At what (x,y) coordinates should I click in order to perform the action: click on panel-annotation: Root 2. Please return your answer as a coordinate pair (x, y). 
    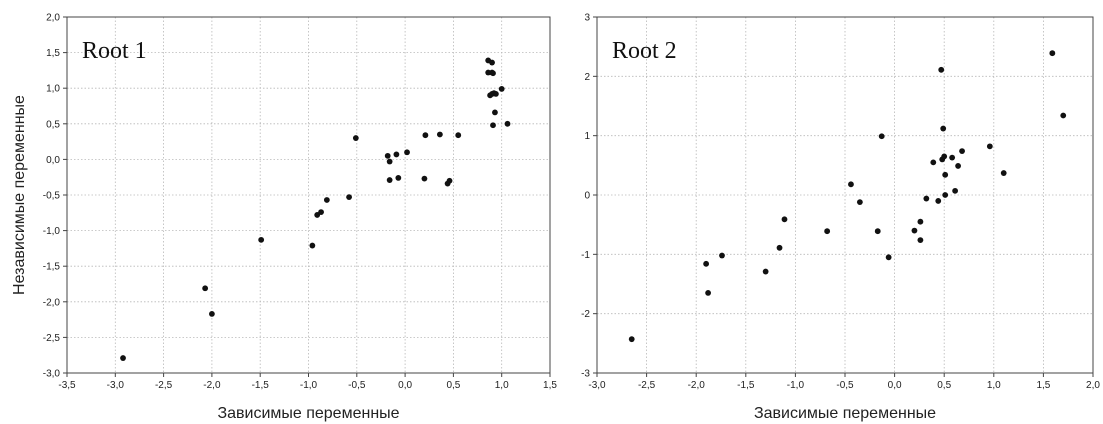
    Looking at the image, I should click on (644, 51).